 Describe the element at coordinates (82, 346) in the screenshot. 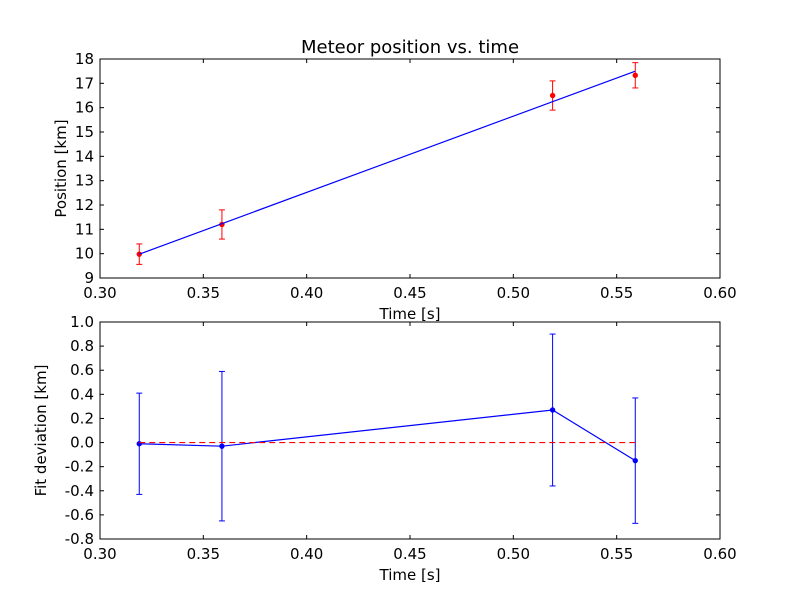

I see `y-tick-label: 0.8` at that location.